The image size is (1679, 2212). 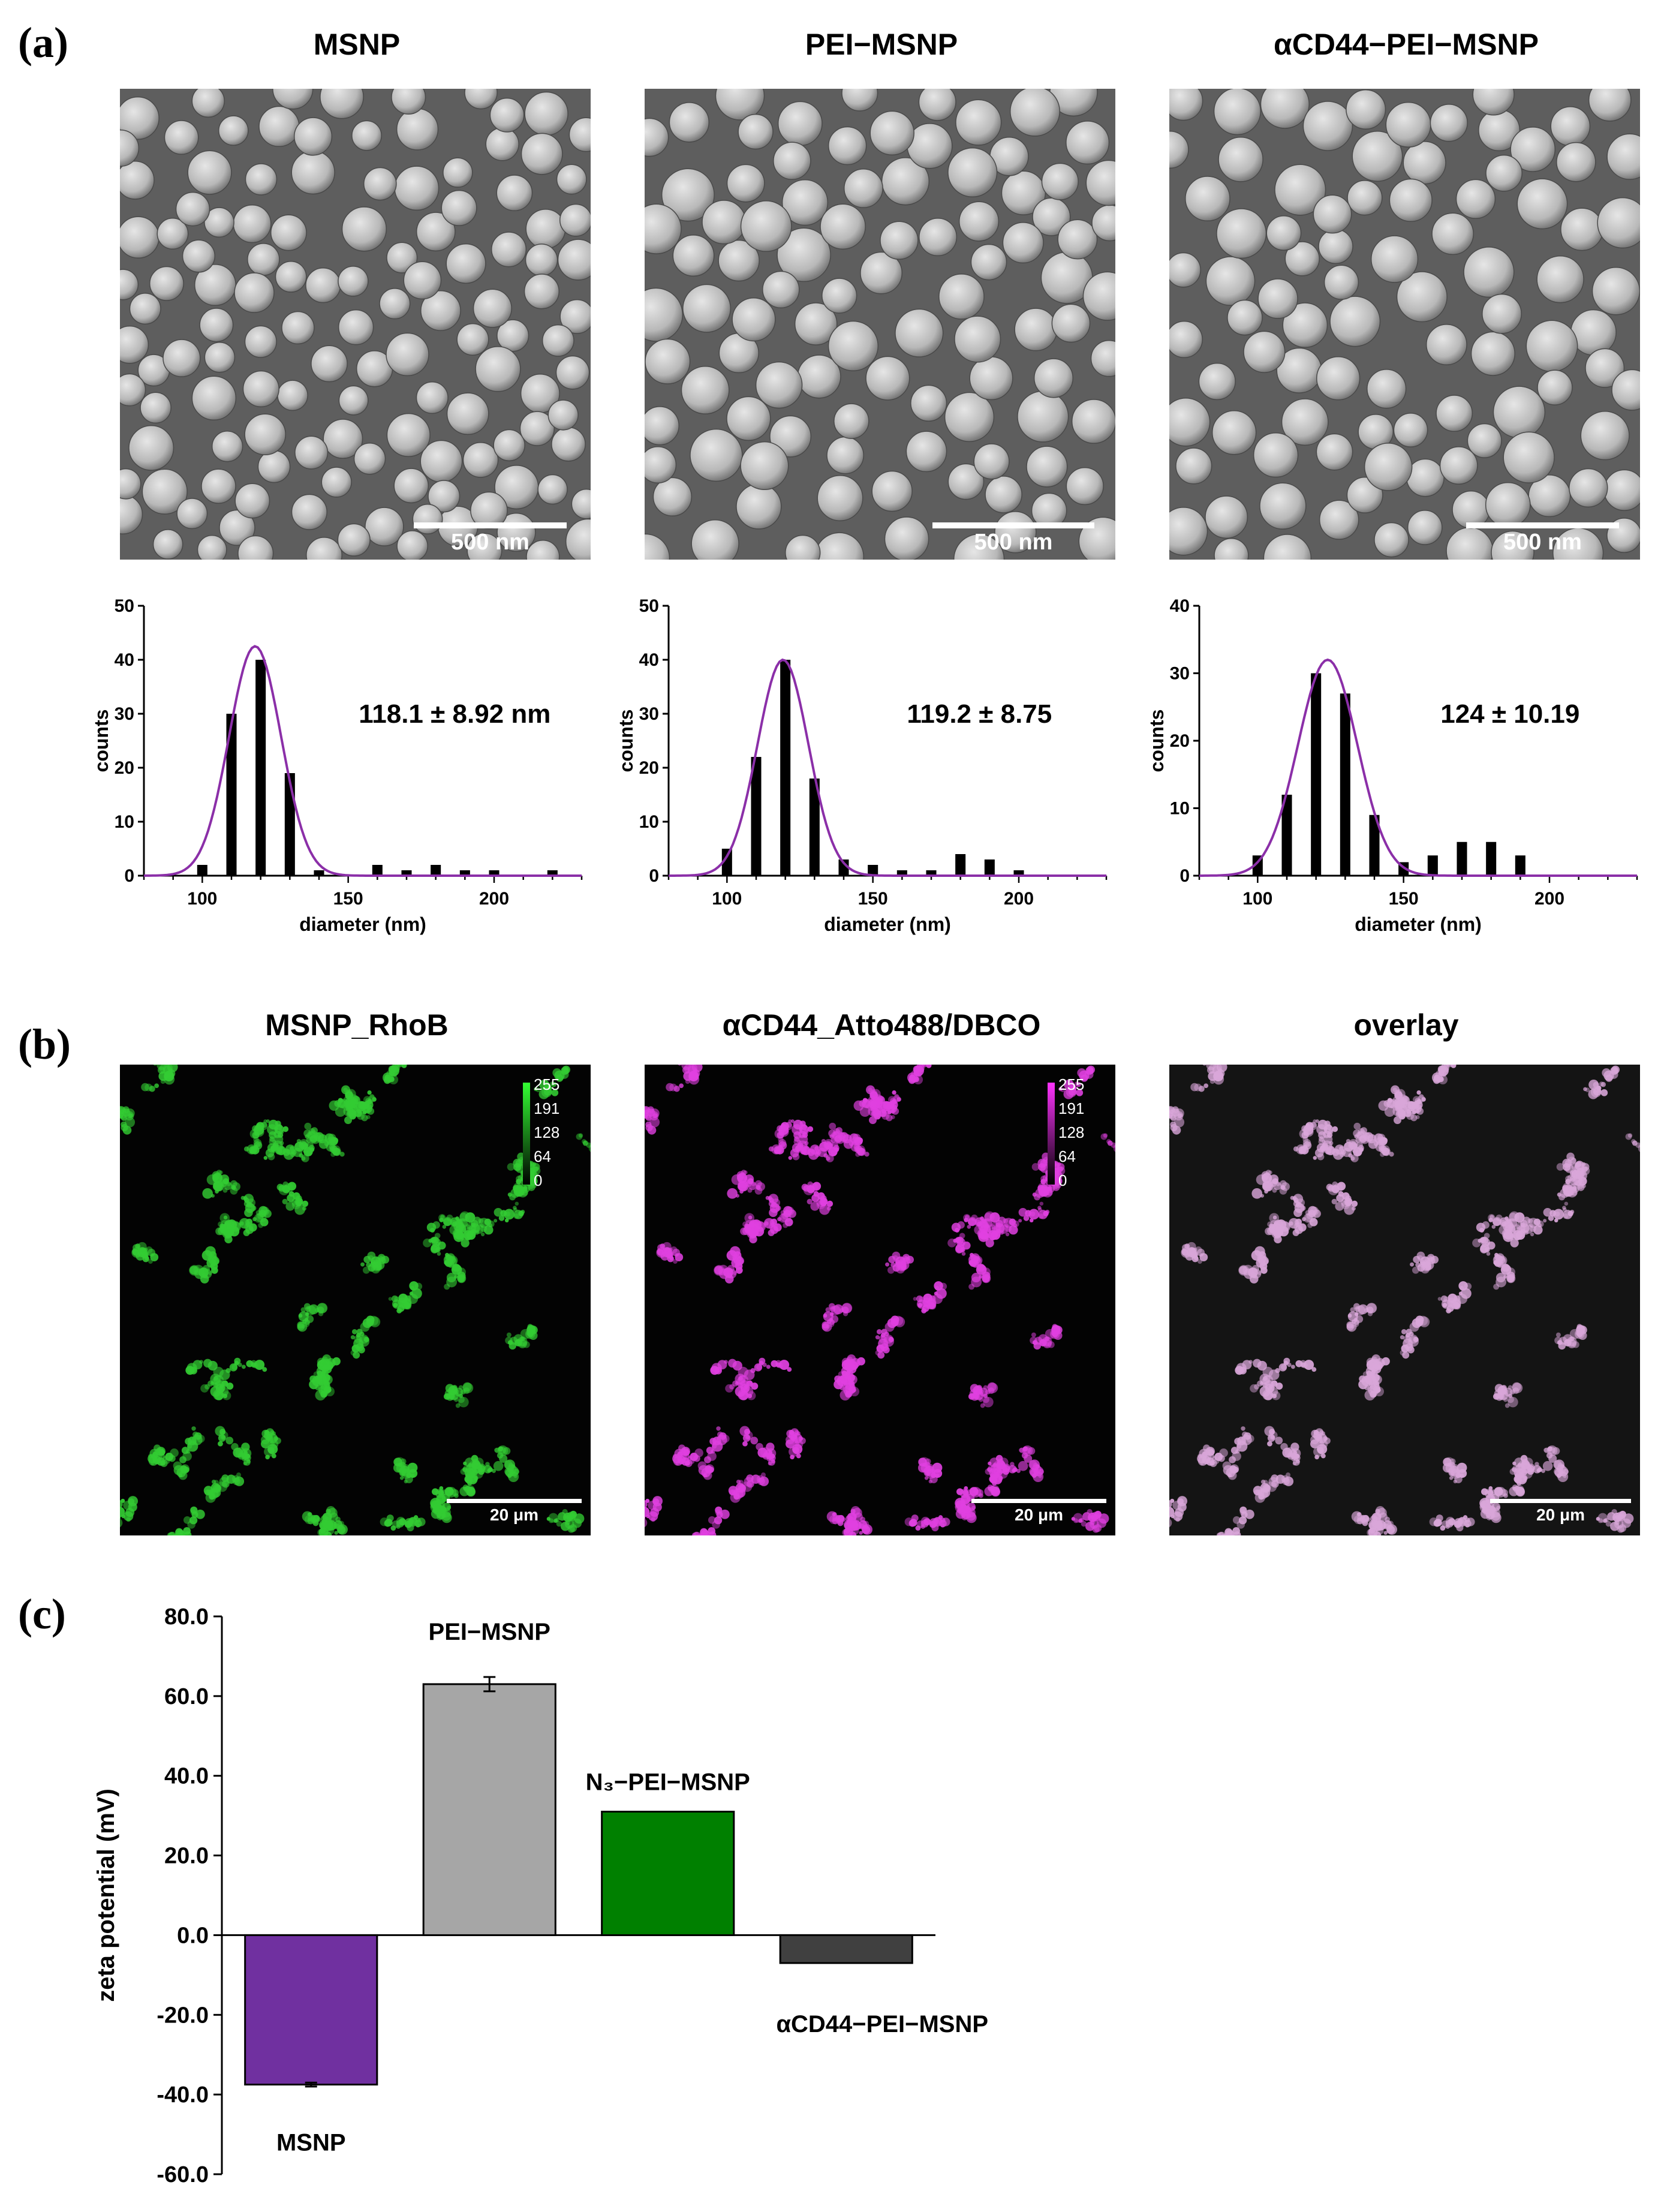 I want to click on y-tick-label: -20.0, so click(x=183, y=2015).